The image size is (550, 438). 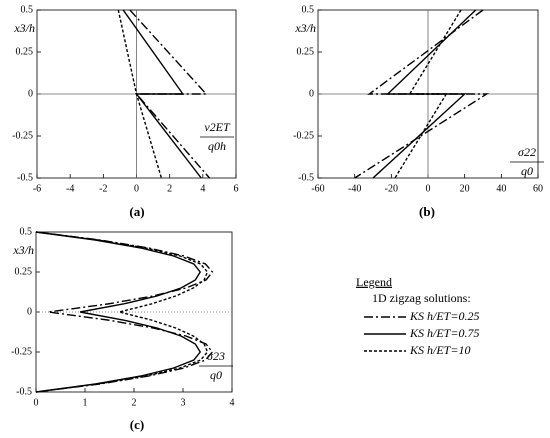 I want to click on panel-label: (b), so click(x=427, y=211).